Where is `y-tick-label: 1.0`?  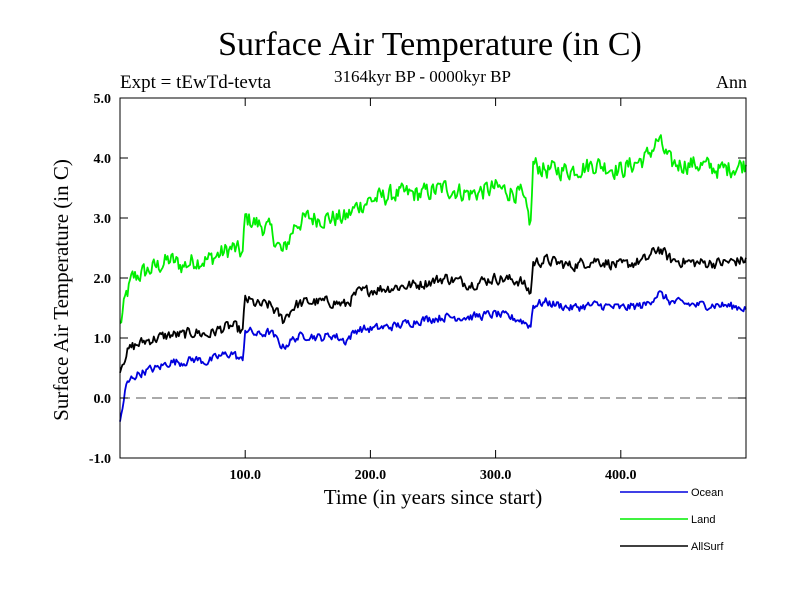 y-tick-label: 1.0 is located at coordinates (103, 339).